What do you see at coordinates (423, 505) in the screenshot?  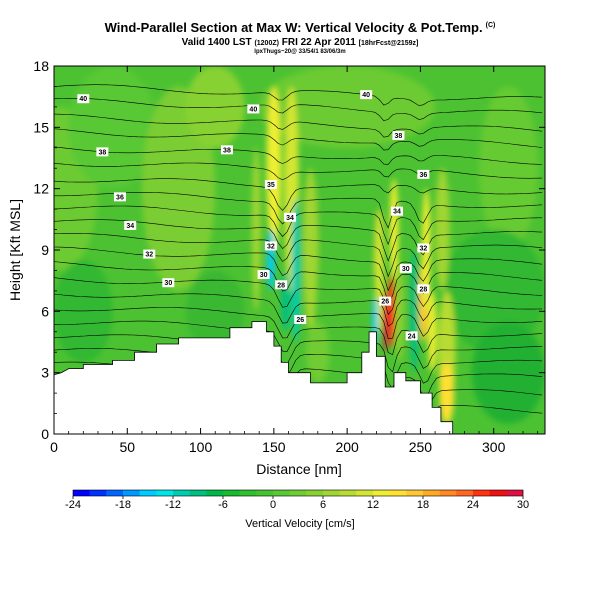 I see `colorbar-tick-label: 18` at bounding box center [423, 505].